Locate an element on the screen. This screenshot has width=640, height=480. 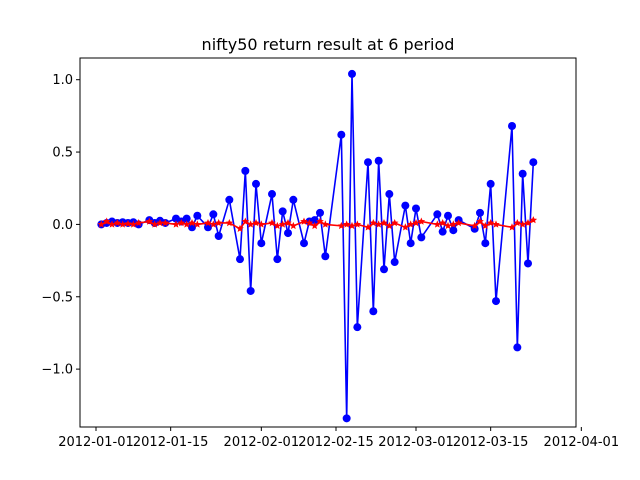
y-tick-label-1: 0.5 is located at coordinates (62, 153).